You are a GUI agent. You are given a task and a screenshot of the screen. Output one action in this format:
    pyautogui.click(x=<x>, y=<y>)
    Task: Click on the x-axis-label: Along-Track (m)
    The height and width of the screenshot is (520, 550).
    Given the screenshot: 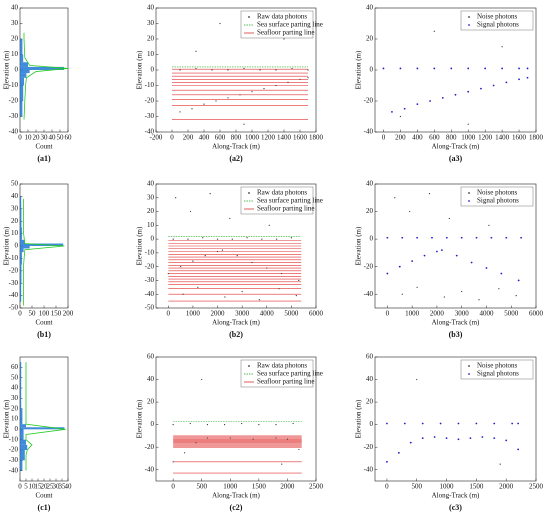 What is the action you would take?
    pyautogui.click(x=236, y=323)
    